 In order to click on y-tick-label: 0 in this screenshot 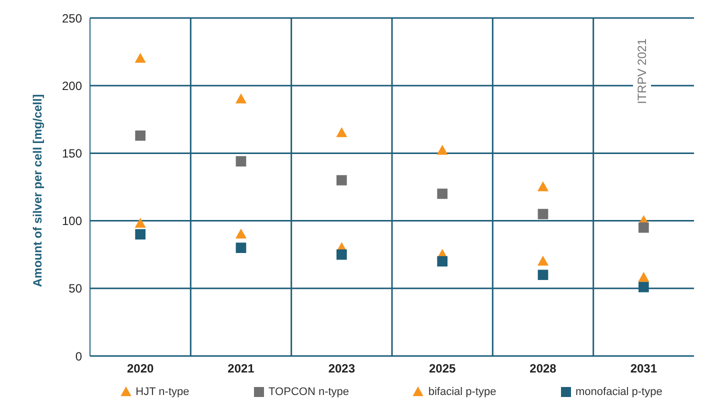, I will do `click(78, 356)`.